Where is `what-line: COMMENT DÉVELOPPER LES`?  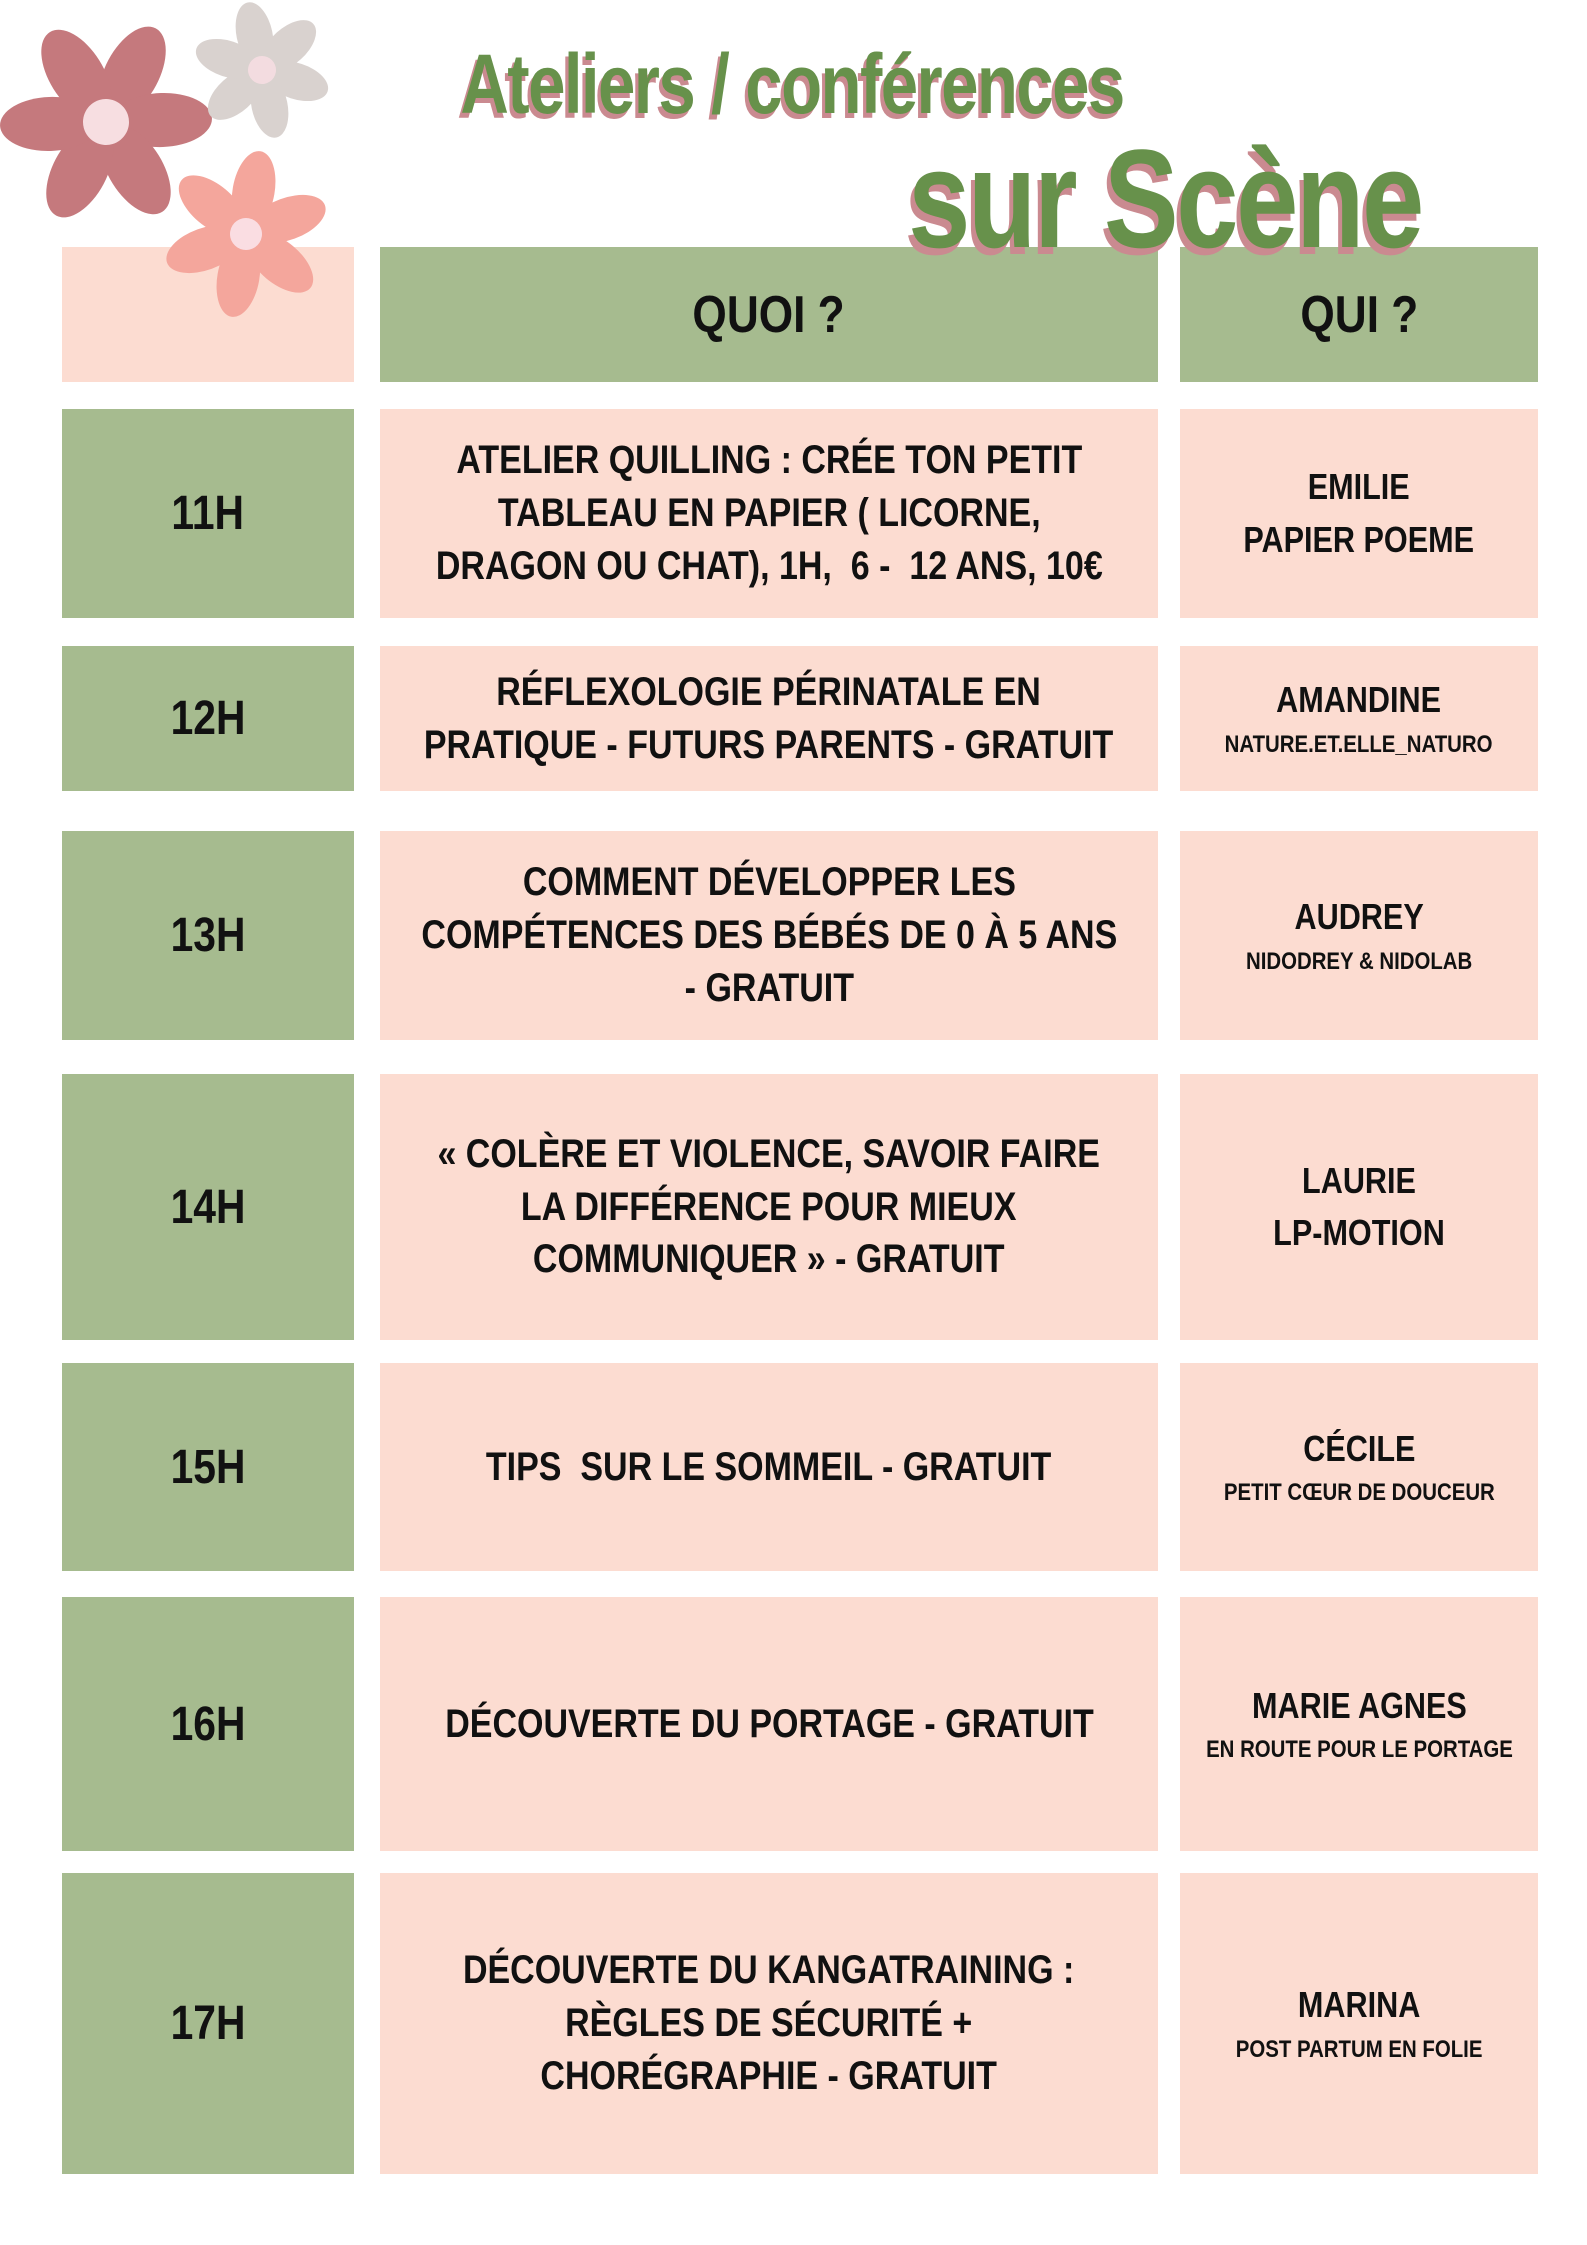
what-line: COMMENT DÉVELOPPER LES is located at coordinates (769, 882).